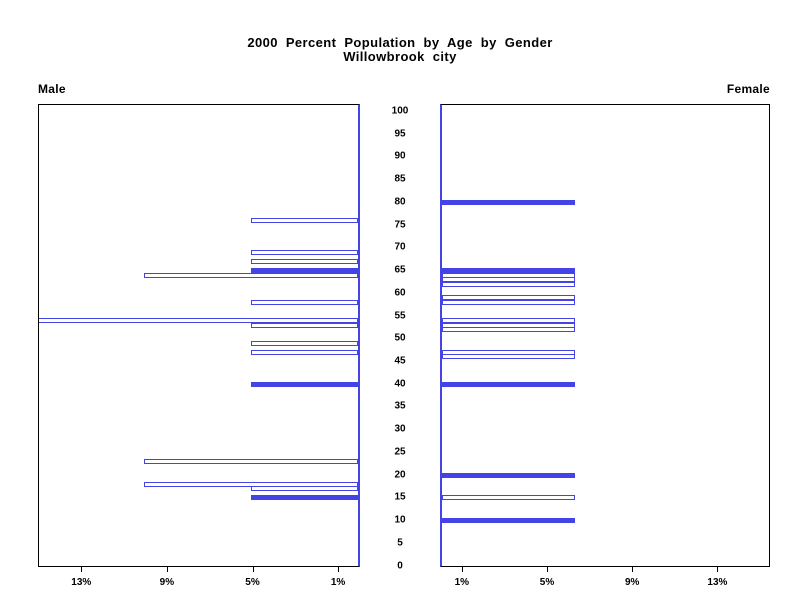  Describe the element at coordinates (400, 543) in the screenshot. I see `age-tick-label-5: 5` at that location.